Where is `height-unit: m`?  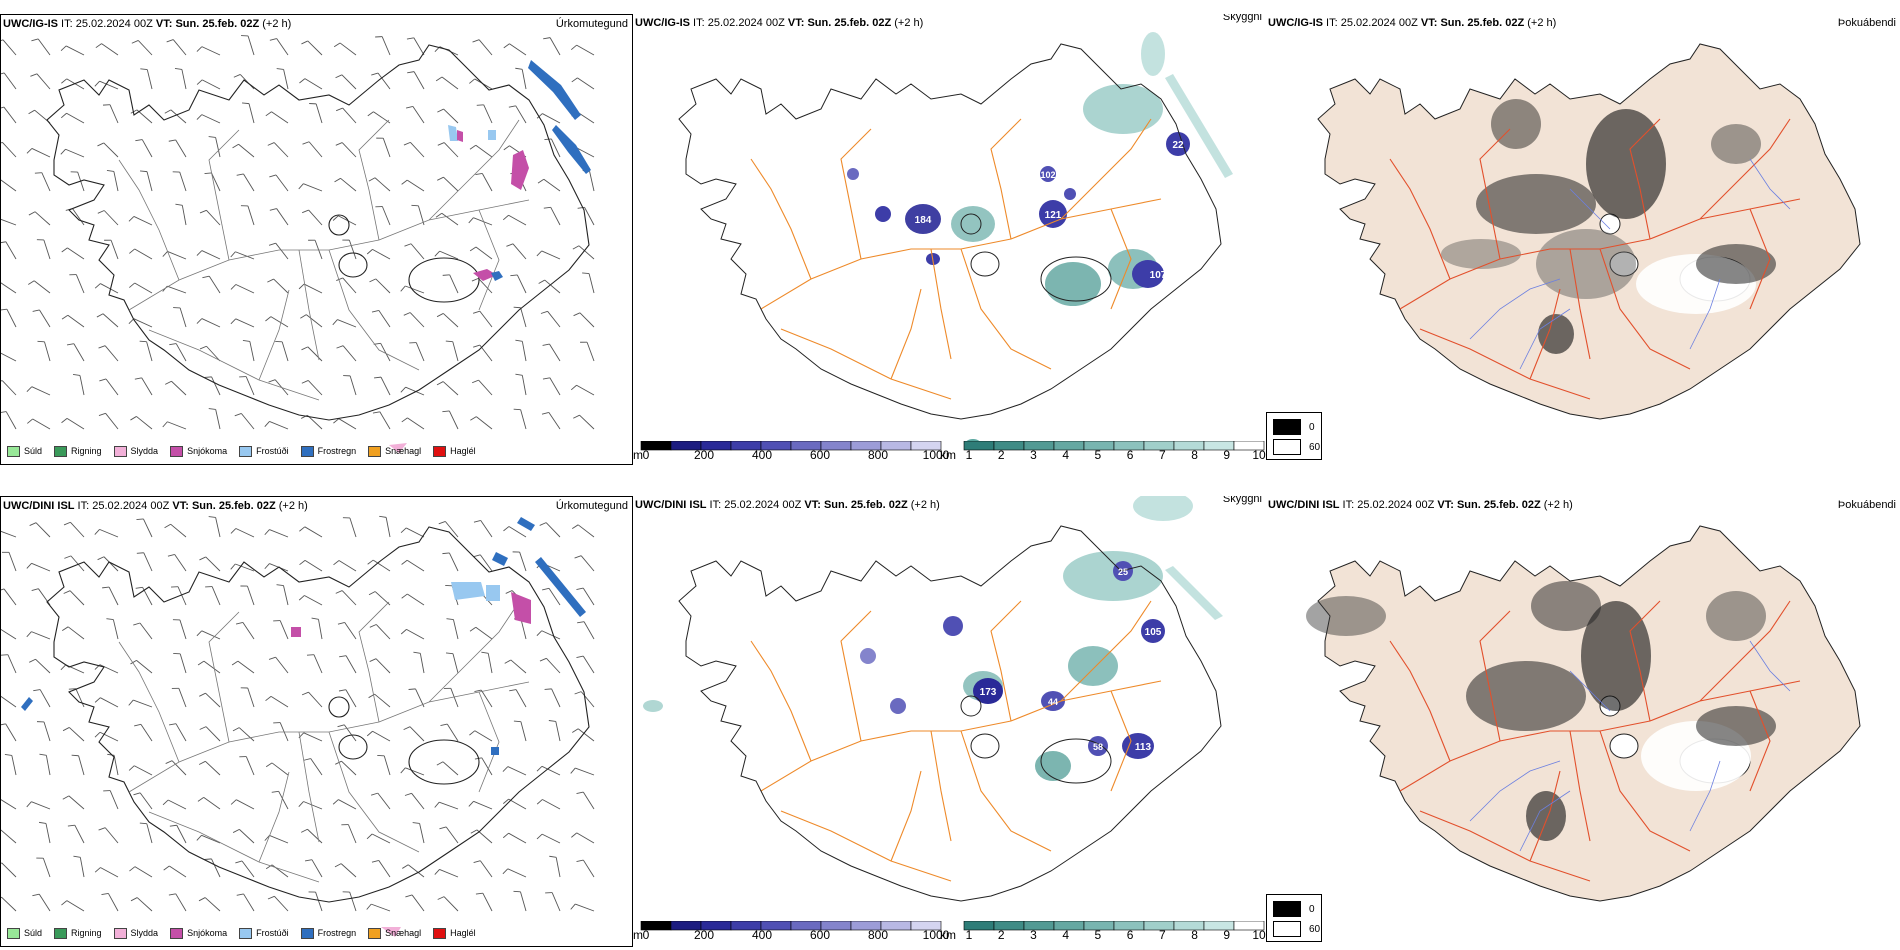
height-unit: m is located at coordinates (638, 935).